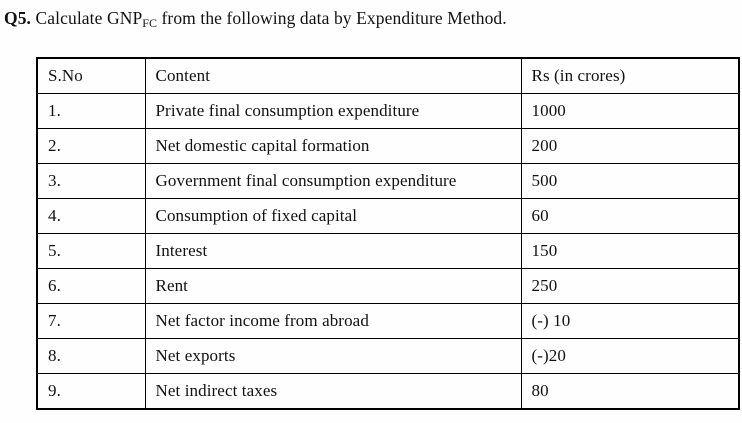  I want to click on table-row: 4. Consumption of fixed capital 60, so click(388, 216).